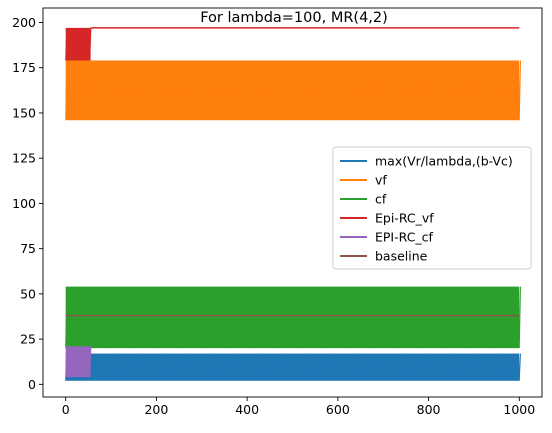 This screenshot has width=552, height=433. I want to click on x-tick-label: 0, so click(66, 409).